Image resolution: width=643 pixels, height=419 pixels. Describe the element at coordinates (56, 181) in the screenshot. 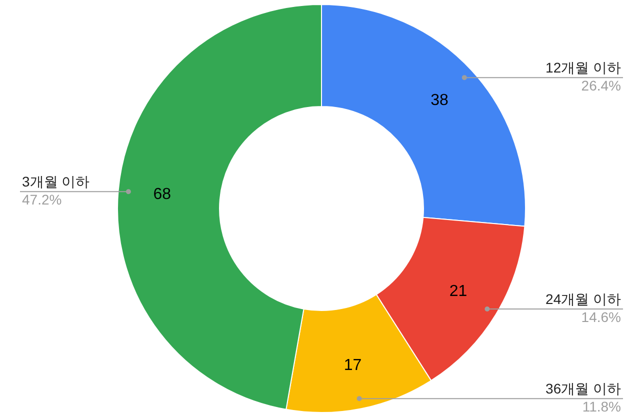

I see `slice-label: 3개월 이하` at that location.